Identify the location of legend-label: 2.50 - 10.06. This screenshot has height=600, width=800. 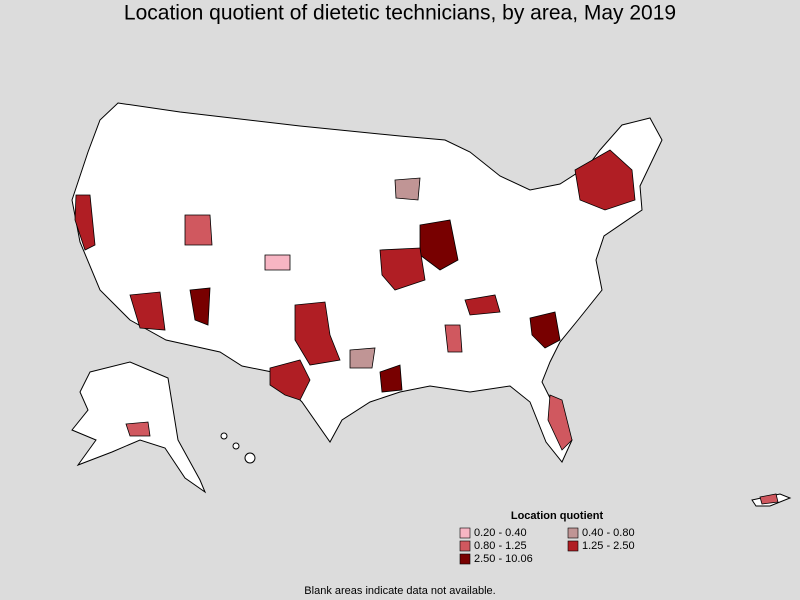
(503, 559).